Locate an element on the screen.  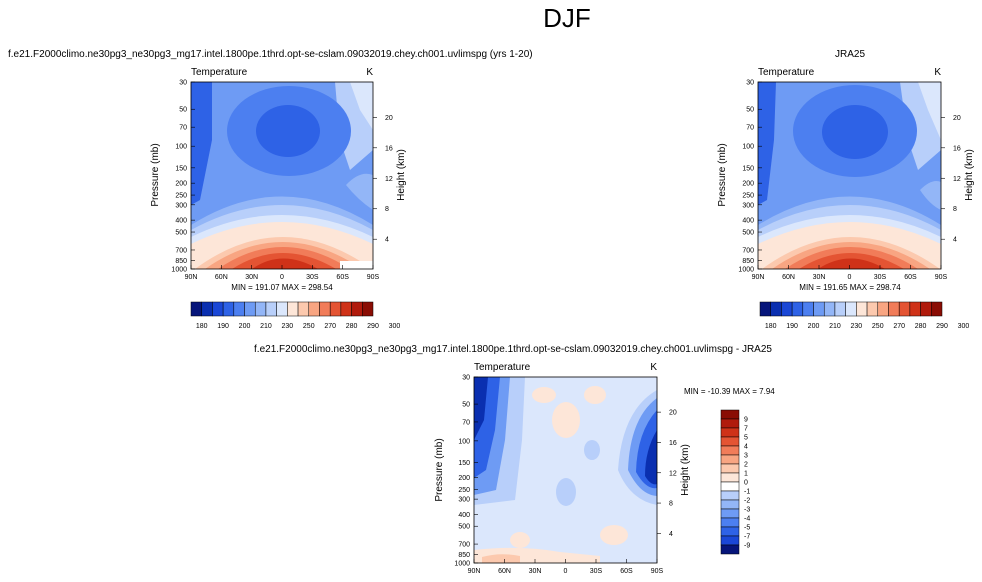
panel-model-colorbar: 180 190 200 210 230 250 270 280 290 300 is located at coordinates (295, 315).